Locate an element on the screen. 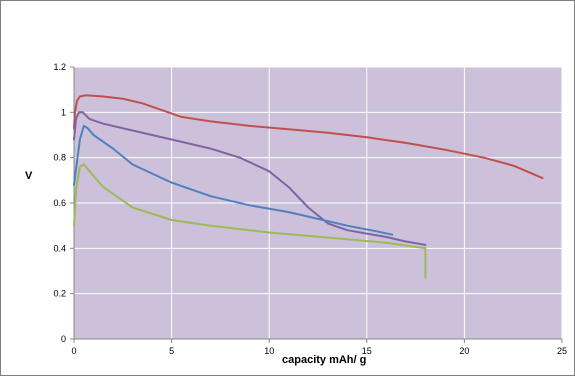 The width and height of the screenshot is (575, 377). y-tick-label: 0.8 is located at coordinates (59, 158).